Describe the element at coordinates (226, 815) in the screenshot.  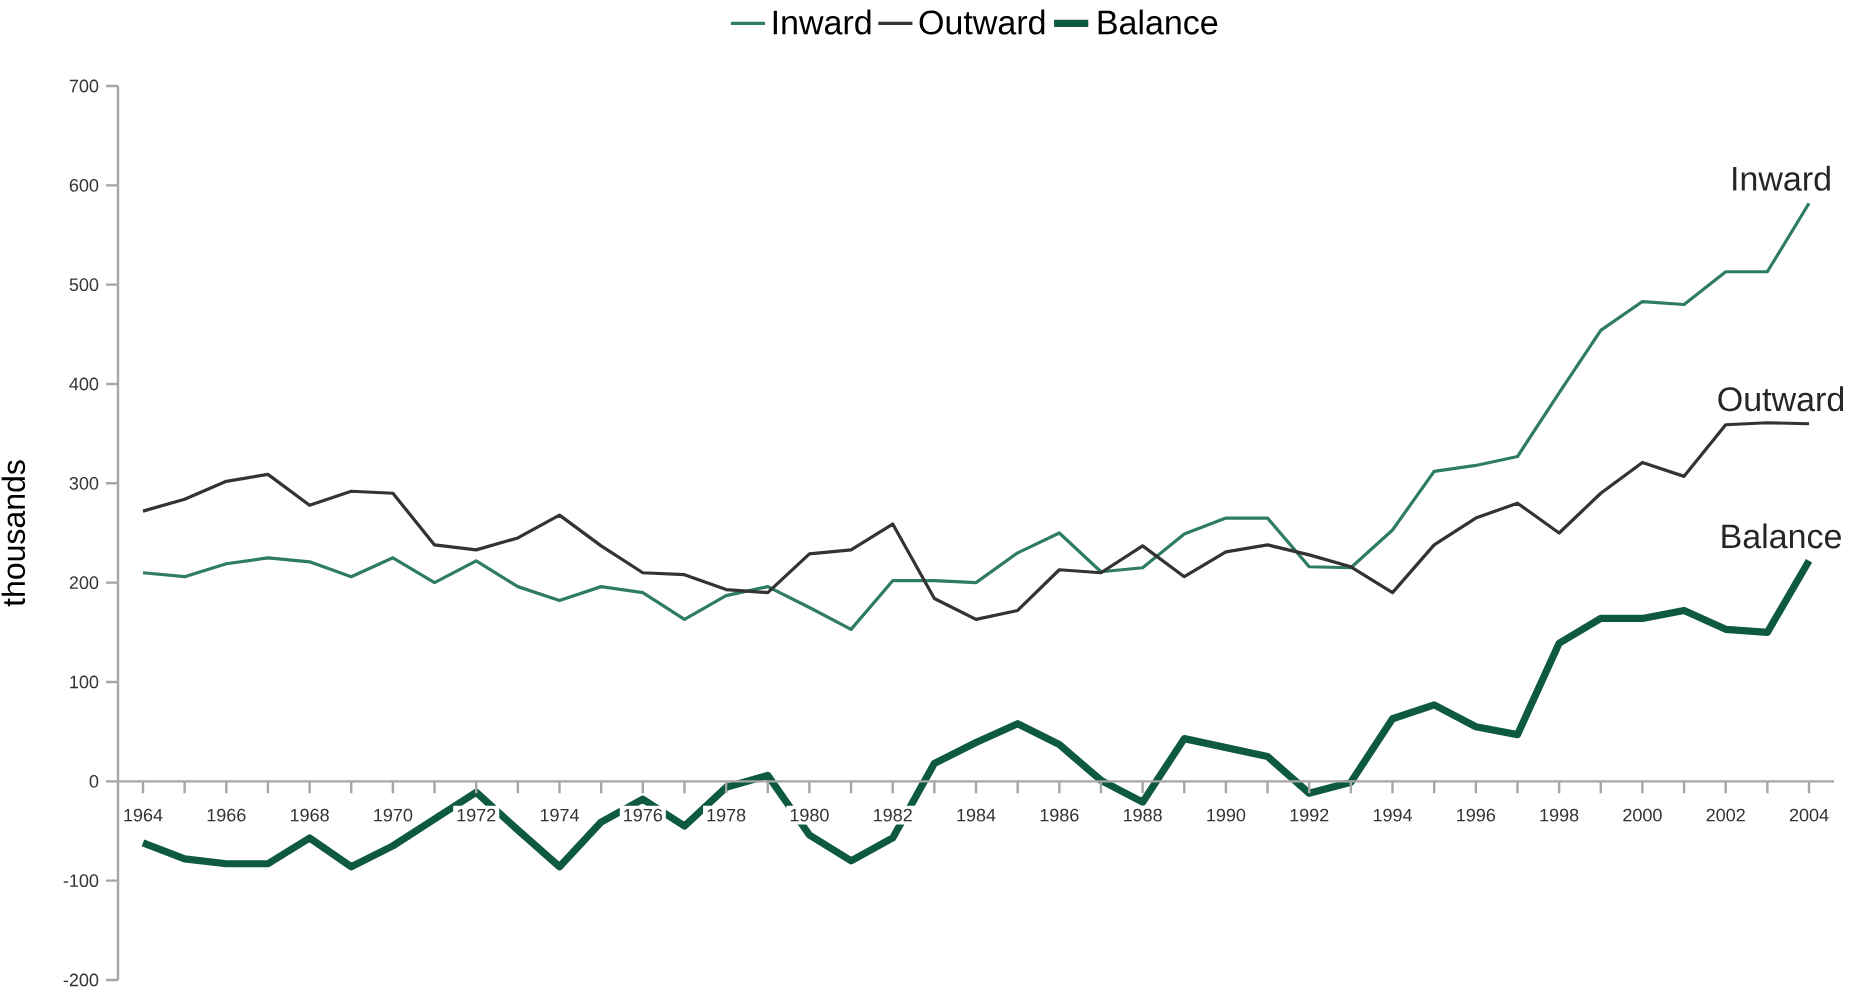
I see `x-tick-label: 1966` at that location.